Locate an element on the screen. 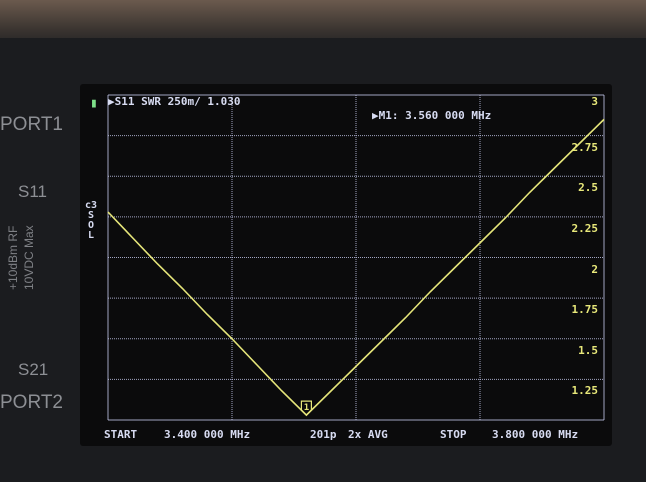  port1-label: PORT1 is located at coordinates (32, 124).